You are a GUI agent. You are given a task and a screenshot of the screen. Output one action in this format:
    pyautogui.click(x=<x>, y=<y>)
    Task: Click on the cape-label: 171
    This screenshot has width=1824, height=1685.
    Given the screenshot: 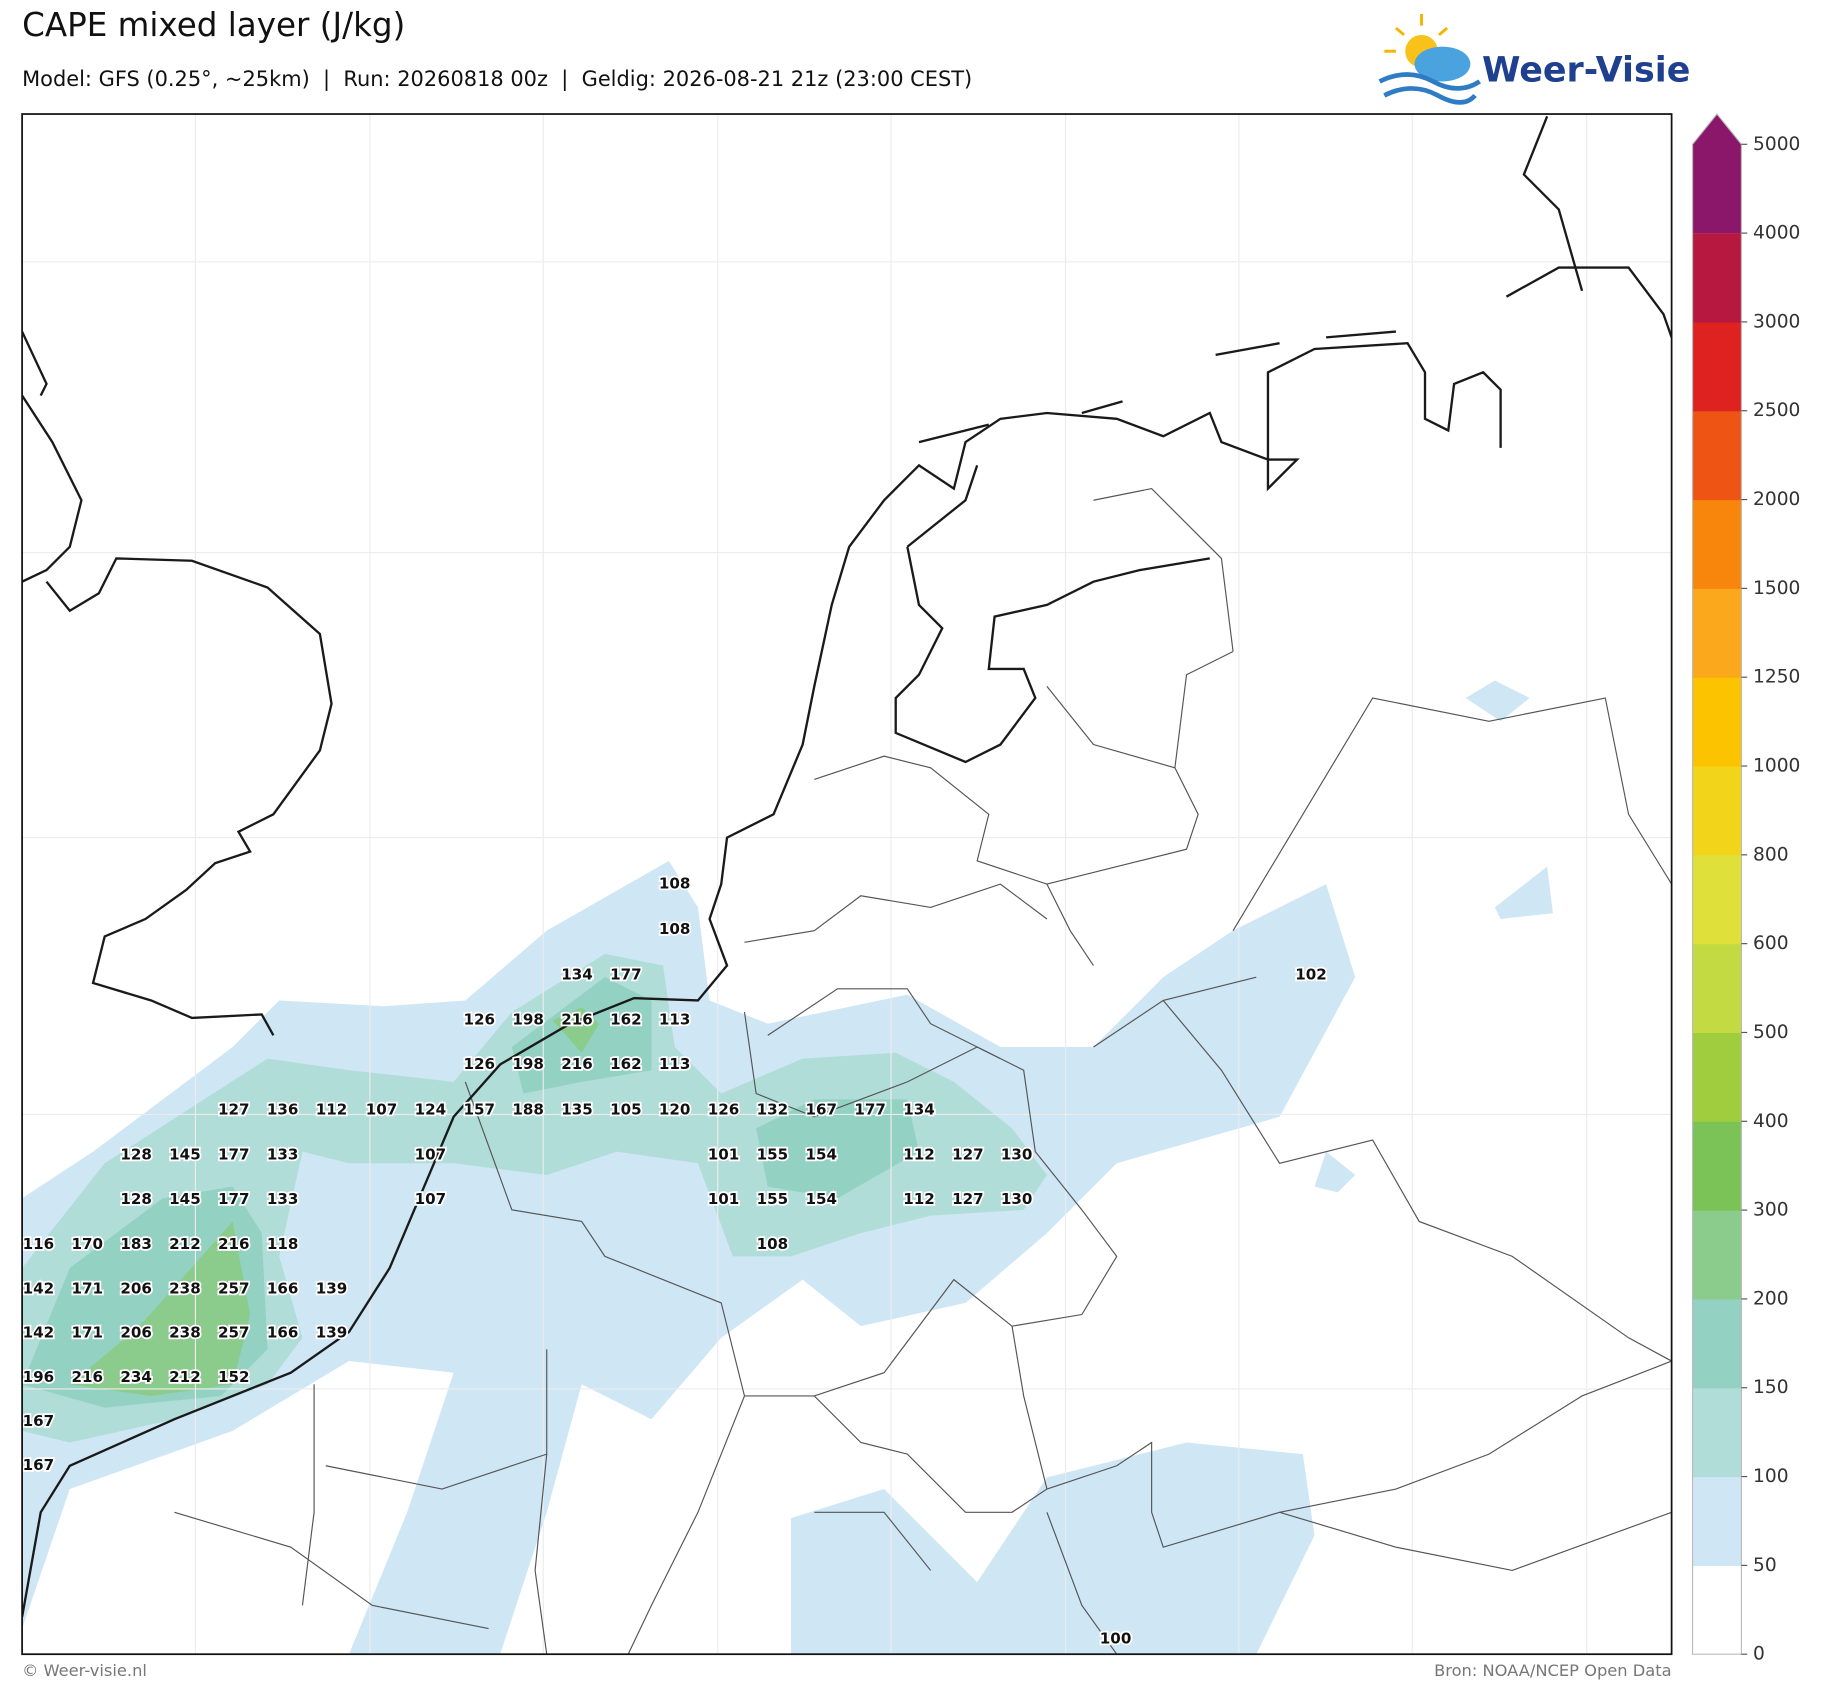 What is the action you would take?
    pyautogui.click(x=87, y=1333)
    